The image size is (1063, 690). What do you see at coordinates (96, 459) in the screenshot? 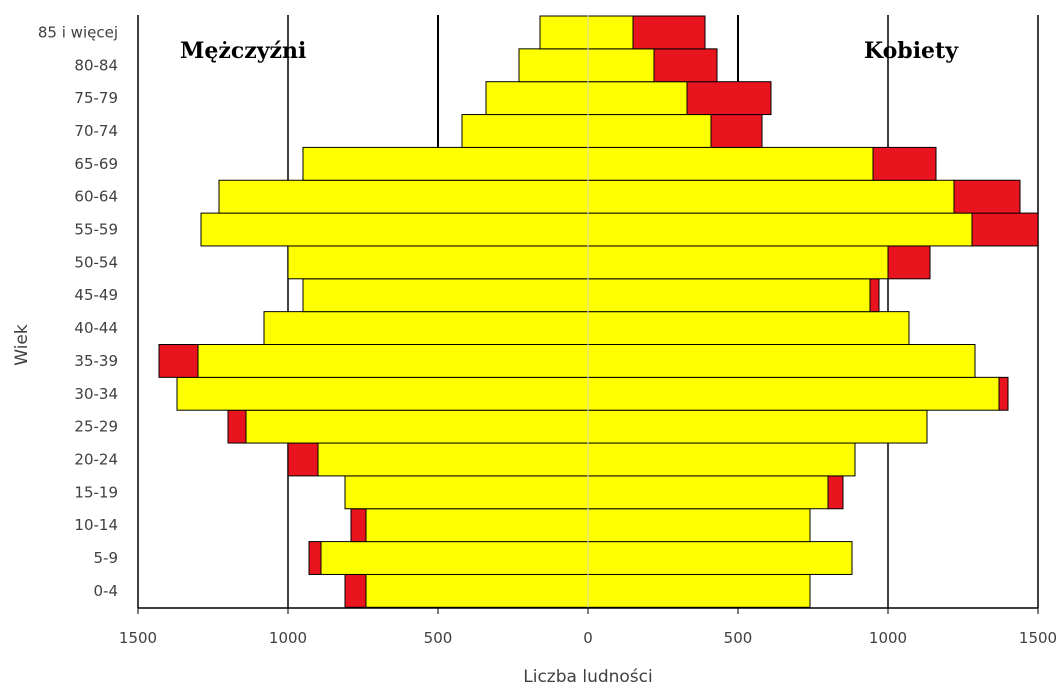
I see `y-tick-label: 20-24` at bounding box center [96, 459].